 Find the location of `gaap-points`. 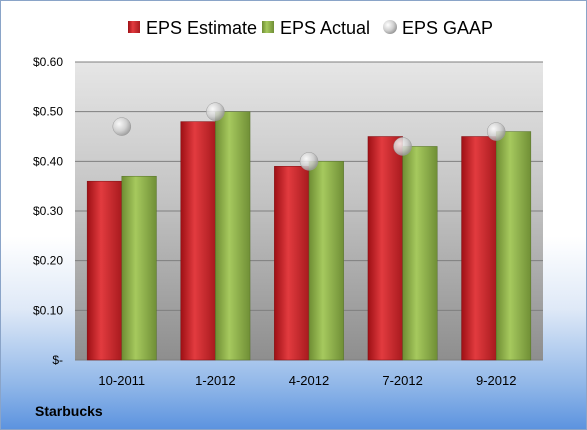

gaap-points is located at coordinates (309, 136).